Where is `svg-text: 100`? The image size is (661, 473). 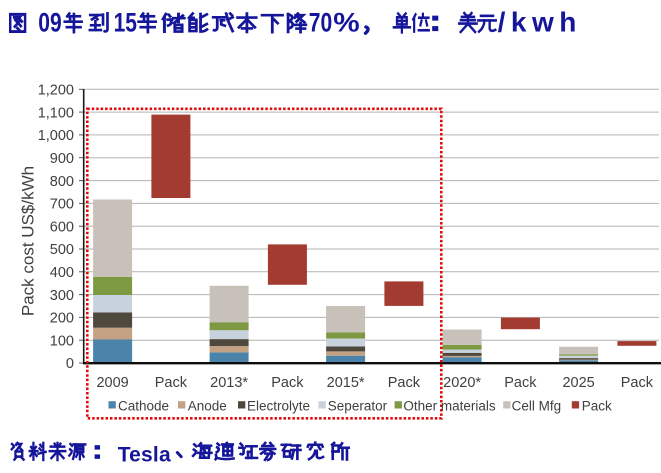
svg-text: 100 is located at coordinates (62, 341).